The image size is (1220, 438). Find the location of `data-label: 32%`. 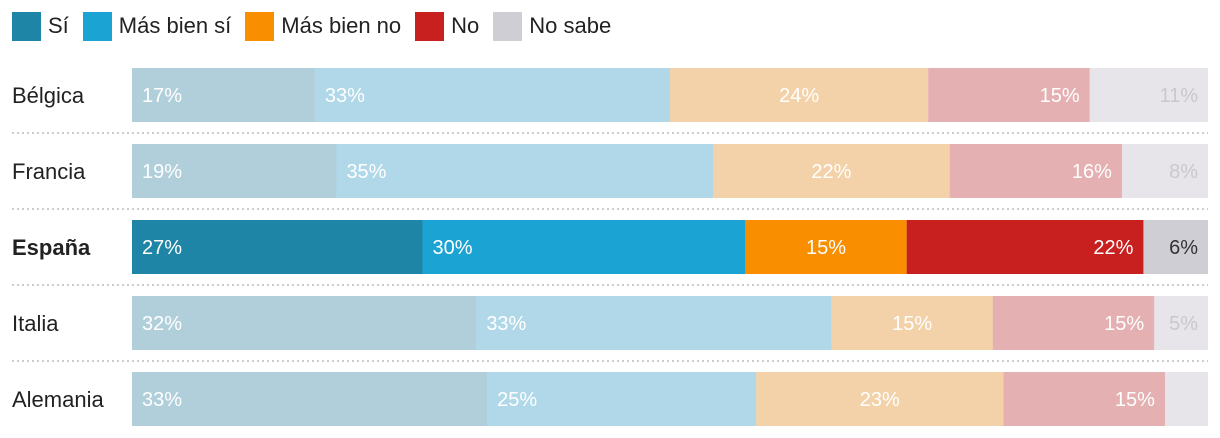

data-label: 32% is located at coordinates (162, 324).